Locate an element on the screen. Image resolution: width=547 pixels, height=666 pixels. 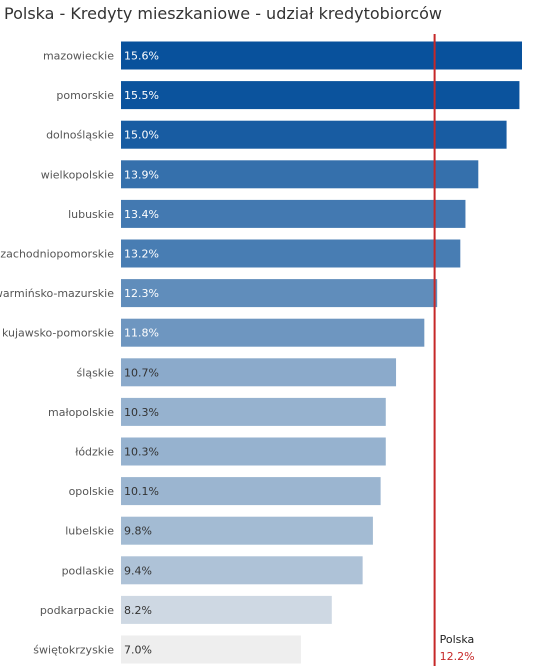
category-label: warmińsko-mazurskie is located at coordinates (57, 293).